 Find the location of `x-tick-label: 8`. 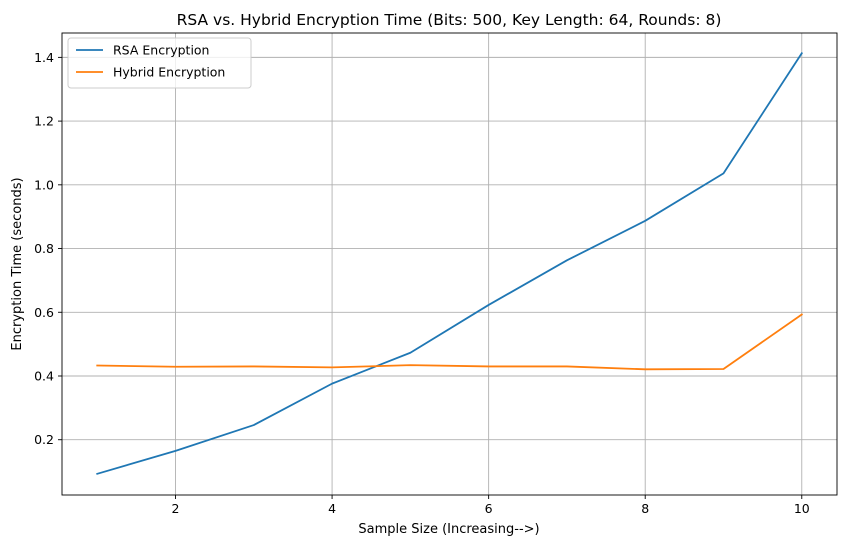

x-tick-label: 8 is located at coordinates (645, 508).